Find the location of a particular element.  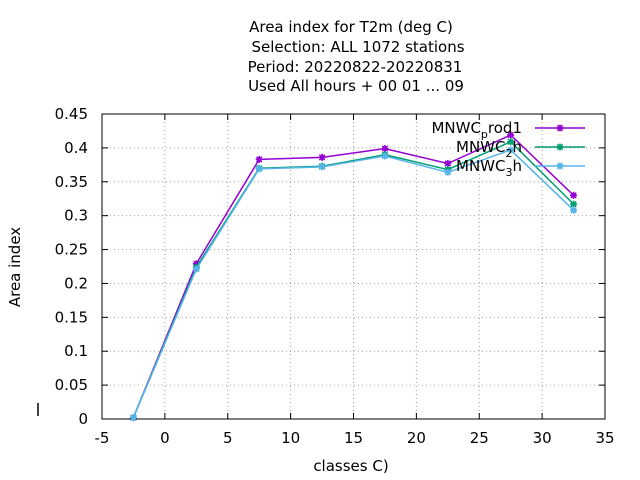

x-tick-label: 35 is located at coordinates (604, 438).